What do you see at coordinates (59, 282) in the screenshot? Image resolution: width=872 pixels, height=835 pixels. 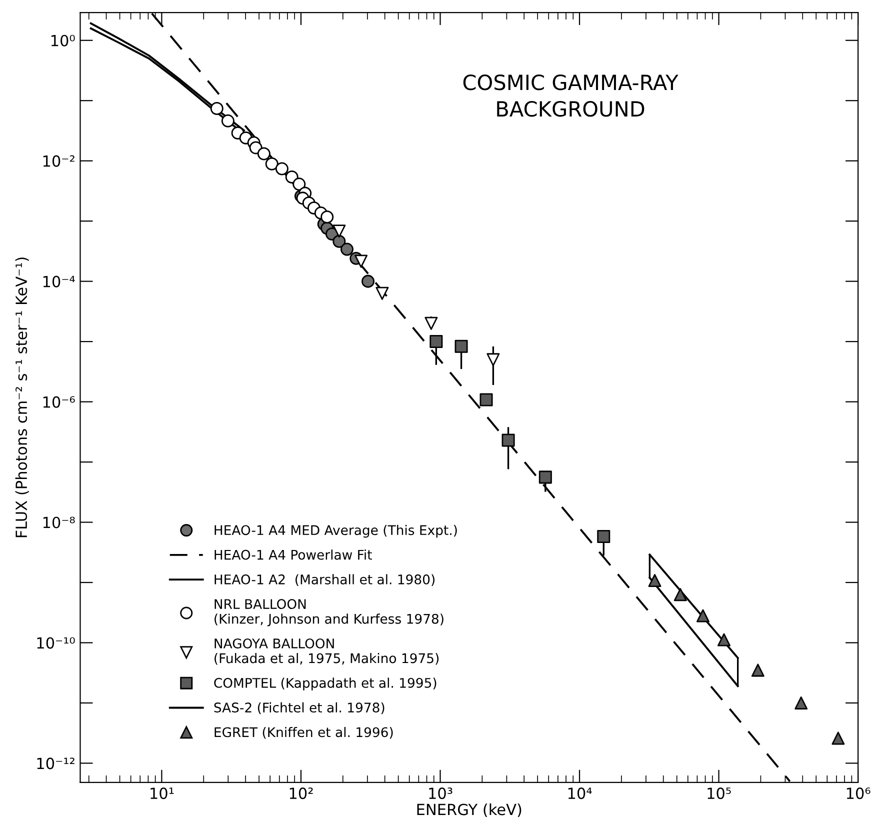 I see `y-tick-label: 10⁻⁴` at bounding box center [59, 282].